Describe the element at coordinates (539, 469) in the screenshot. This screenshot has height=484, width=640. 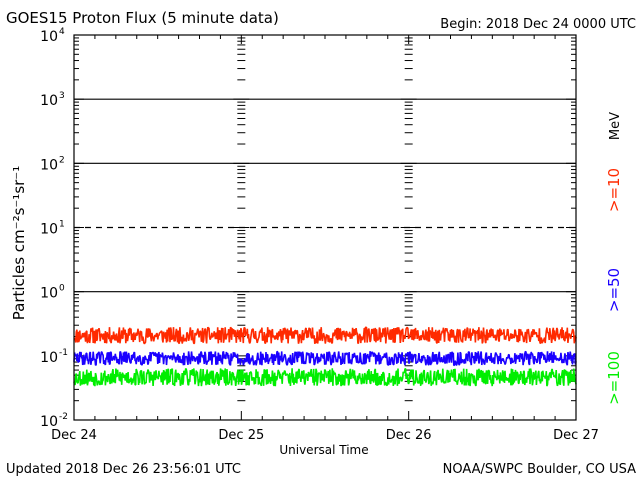
I see `credit-label: NOAA/SWPC Boulder, CO USA` at that location.